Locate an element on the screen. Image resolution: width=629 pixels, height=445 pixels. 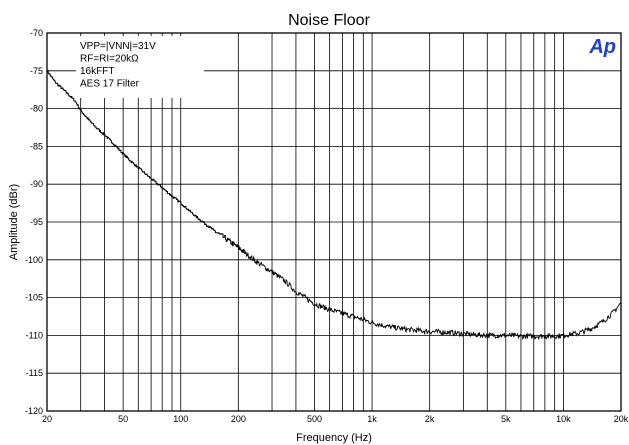
y-tick-label: -70 is located at coordinates (36, 33).